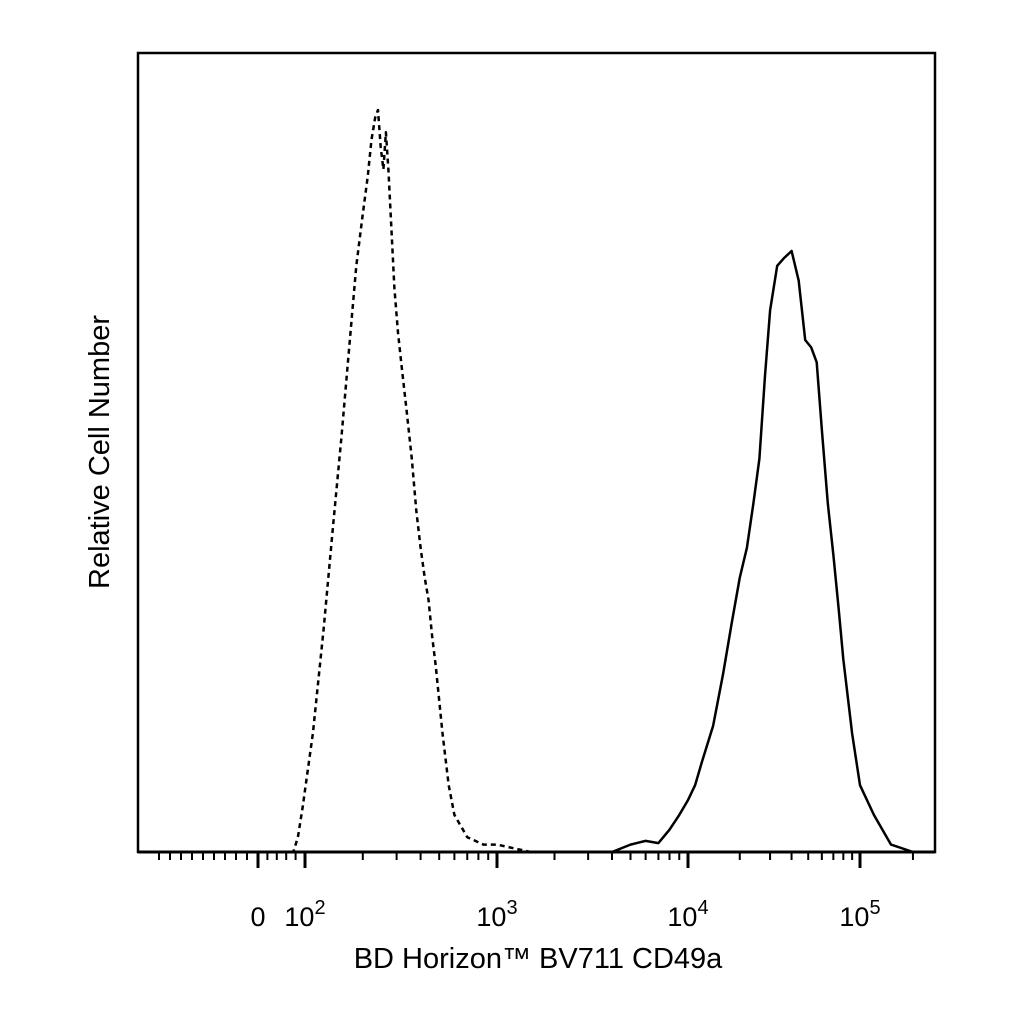 The width and height of the screenshot is (1024, 1024). What do you see at coordinates (687, 914) in the screenshot?
I see `x-tick-label: 10⁴` at bounding box center [687, 914].